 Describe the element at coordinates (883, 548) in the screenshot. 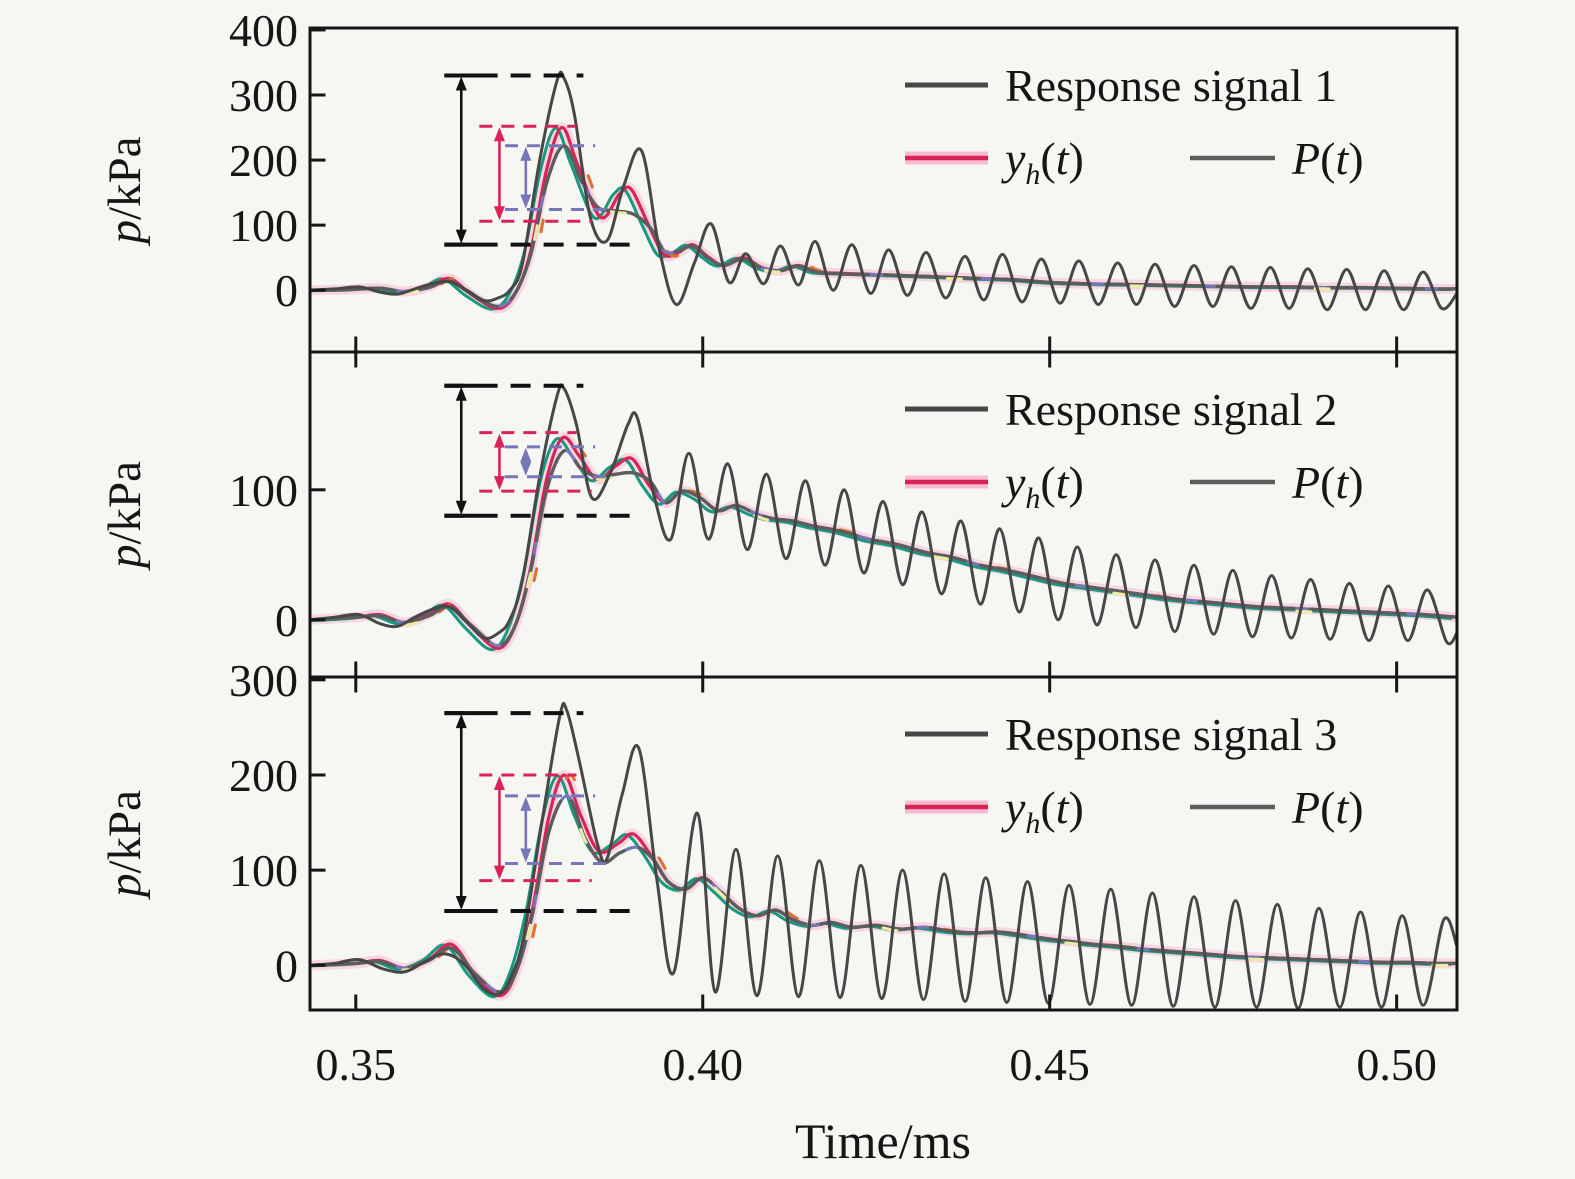

I see `bundle-gray-curve` at that location.